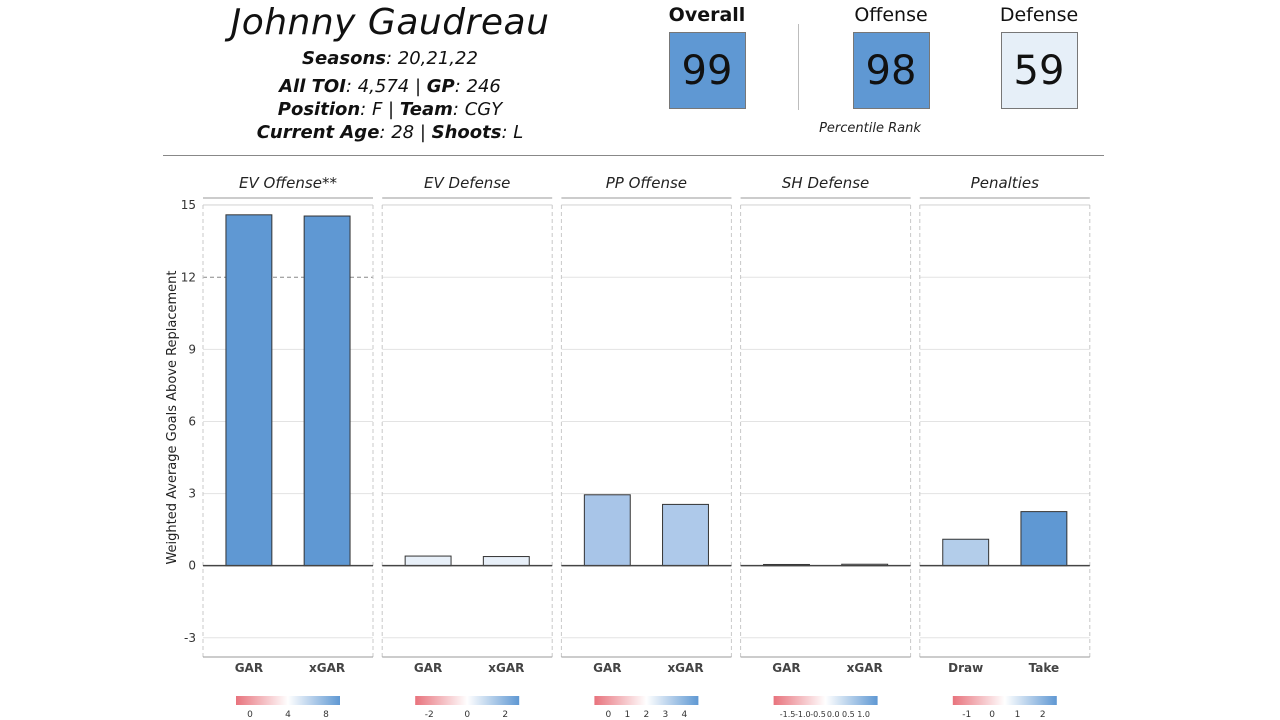 Image resolution: width=1280 pixels, height=720 pixels. I want to click on defense-rank: Defense 59, so click(1039, 55).